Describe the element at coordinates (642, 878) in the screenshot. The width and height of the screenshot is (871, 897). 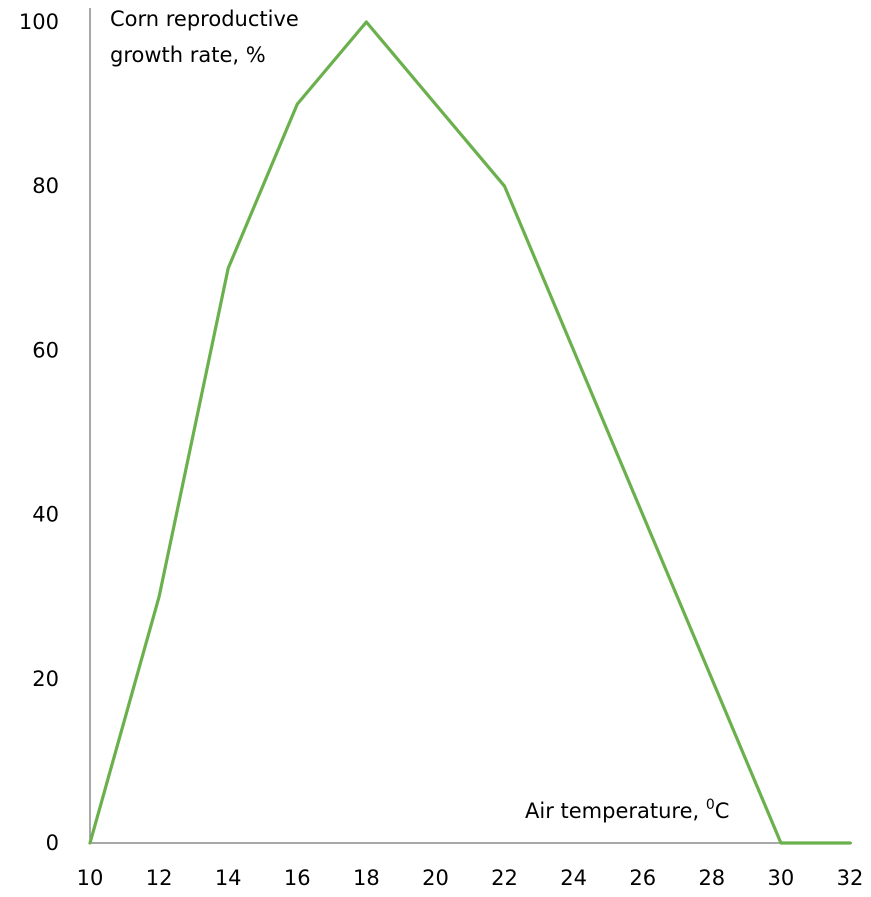
I see `x-tick-label: 26` at that location.